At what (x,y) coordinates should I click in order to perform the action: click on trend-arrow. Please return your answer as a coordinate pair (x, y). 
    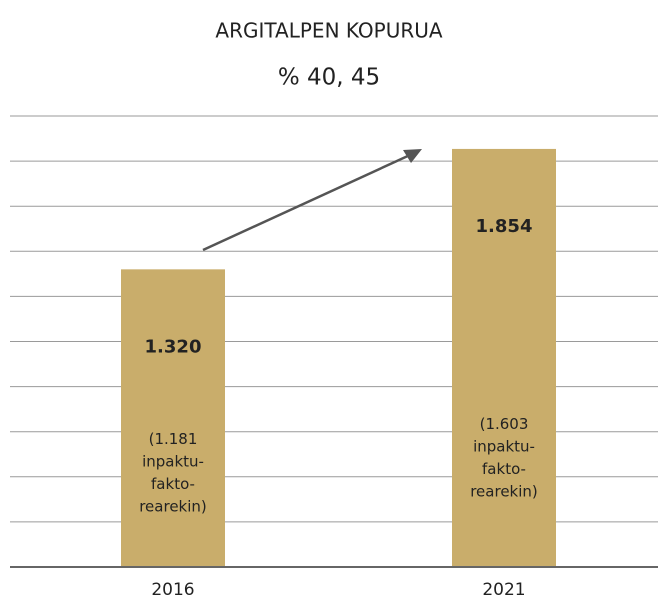
    Looking at the image, I should click on (312, 200).